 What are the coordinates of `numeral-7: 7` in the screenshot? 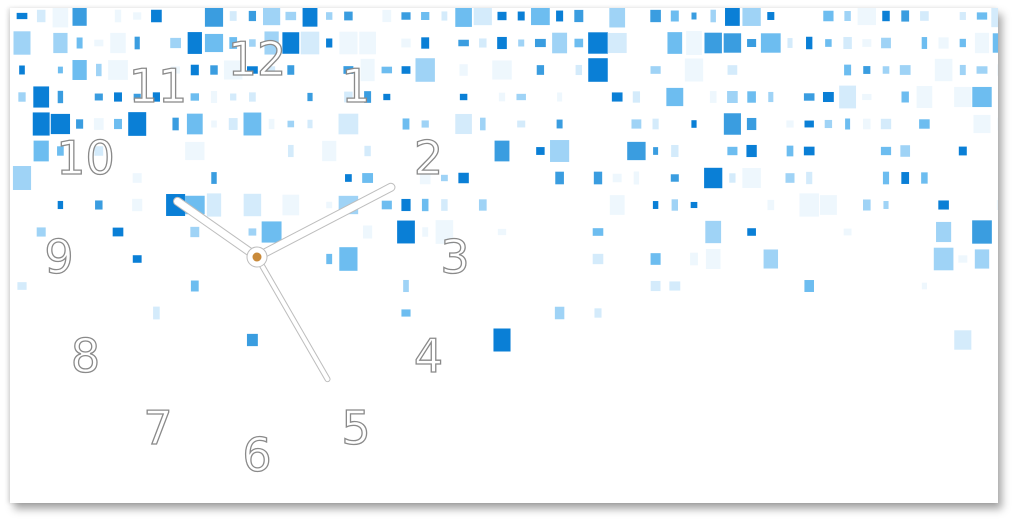 It's located at (158, 428).